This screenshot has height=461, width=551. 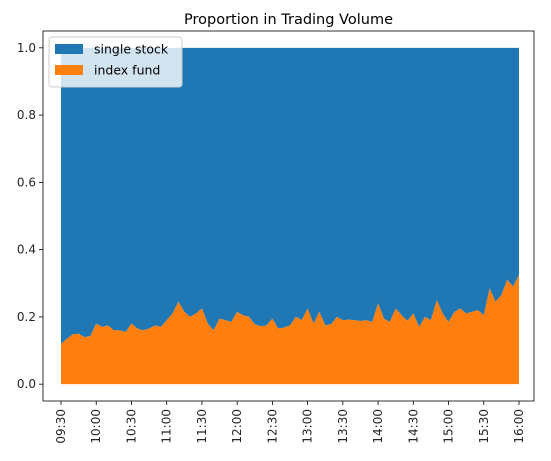 What do you see at coordinates (26, 317) in the screenshot?
I see `y-tick-label: 0.2` at bounding box center [26, 317].